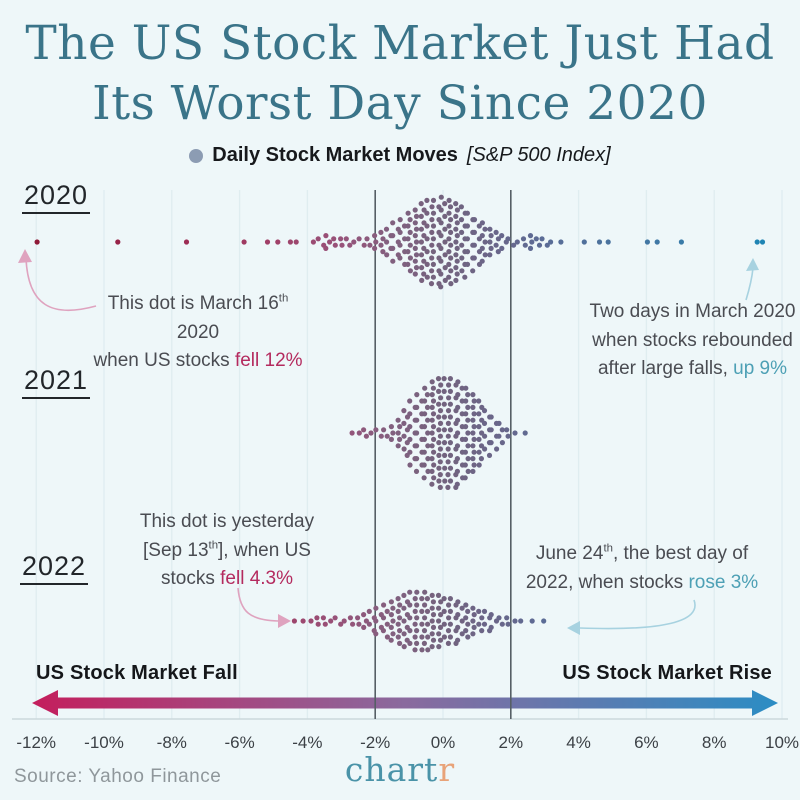 The height and width of the screenshot is (800, 800). Describe the element at coordinates (256, 578) in the screenshot. I see `annotation-highlight-fall: fell 4.3%` at that location.